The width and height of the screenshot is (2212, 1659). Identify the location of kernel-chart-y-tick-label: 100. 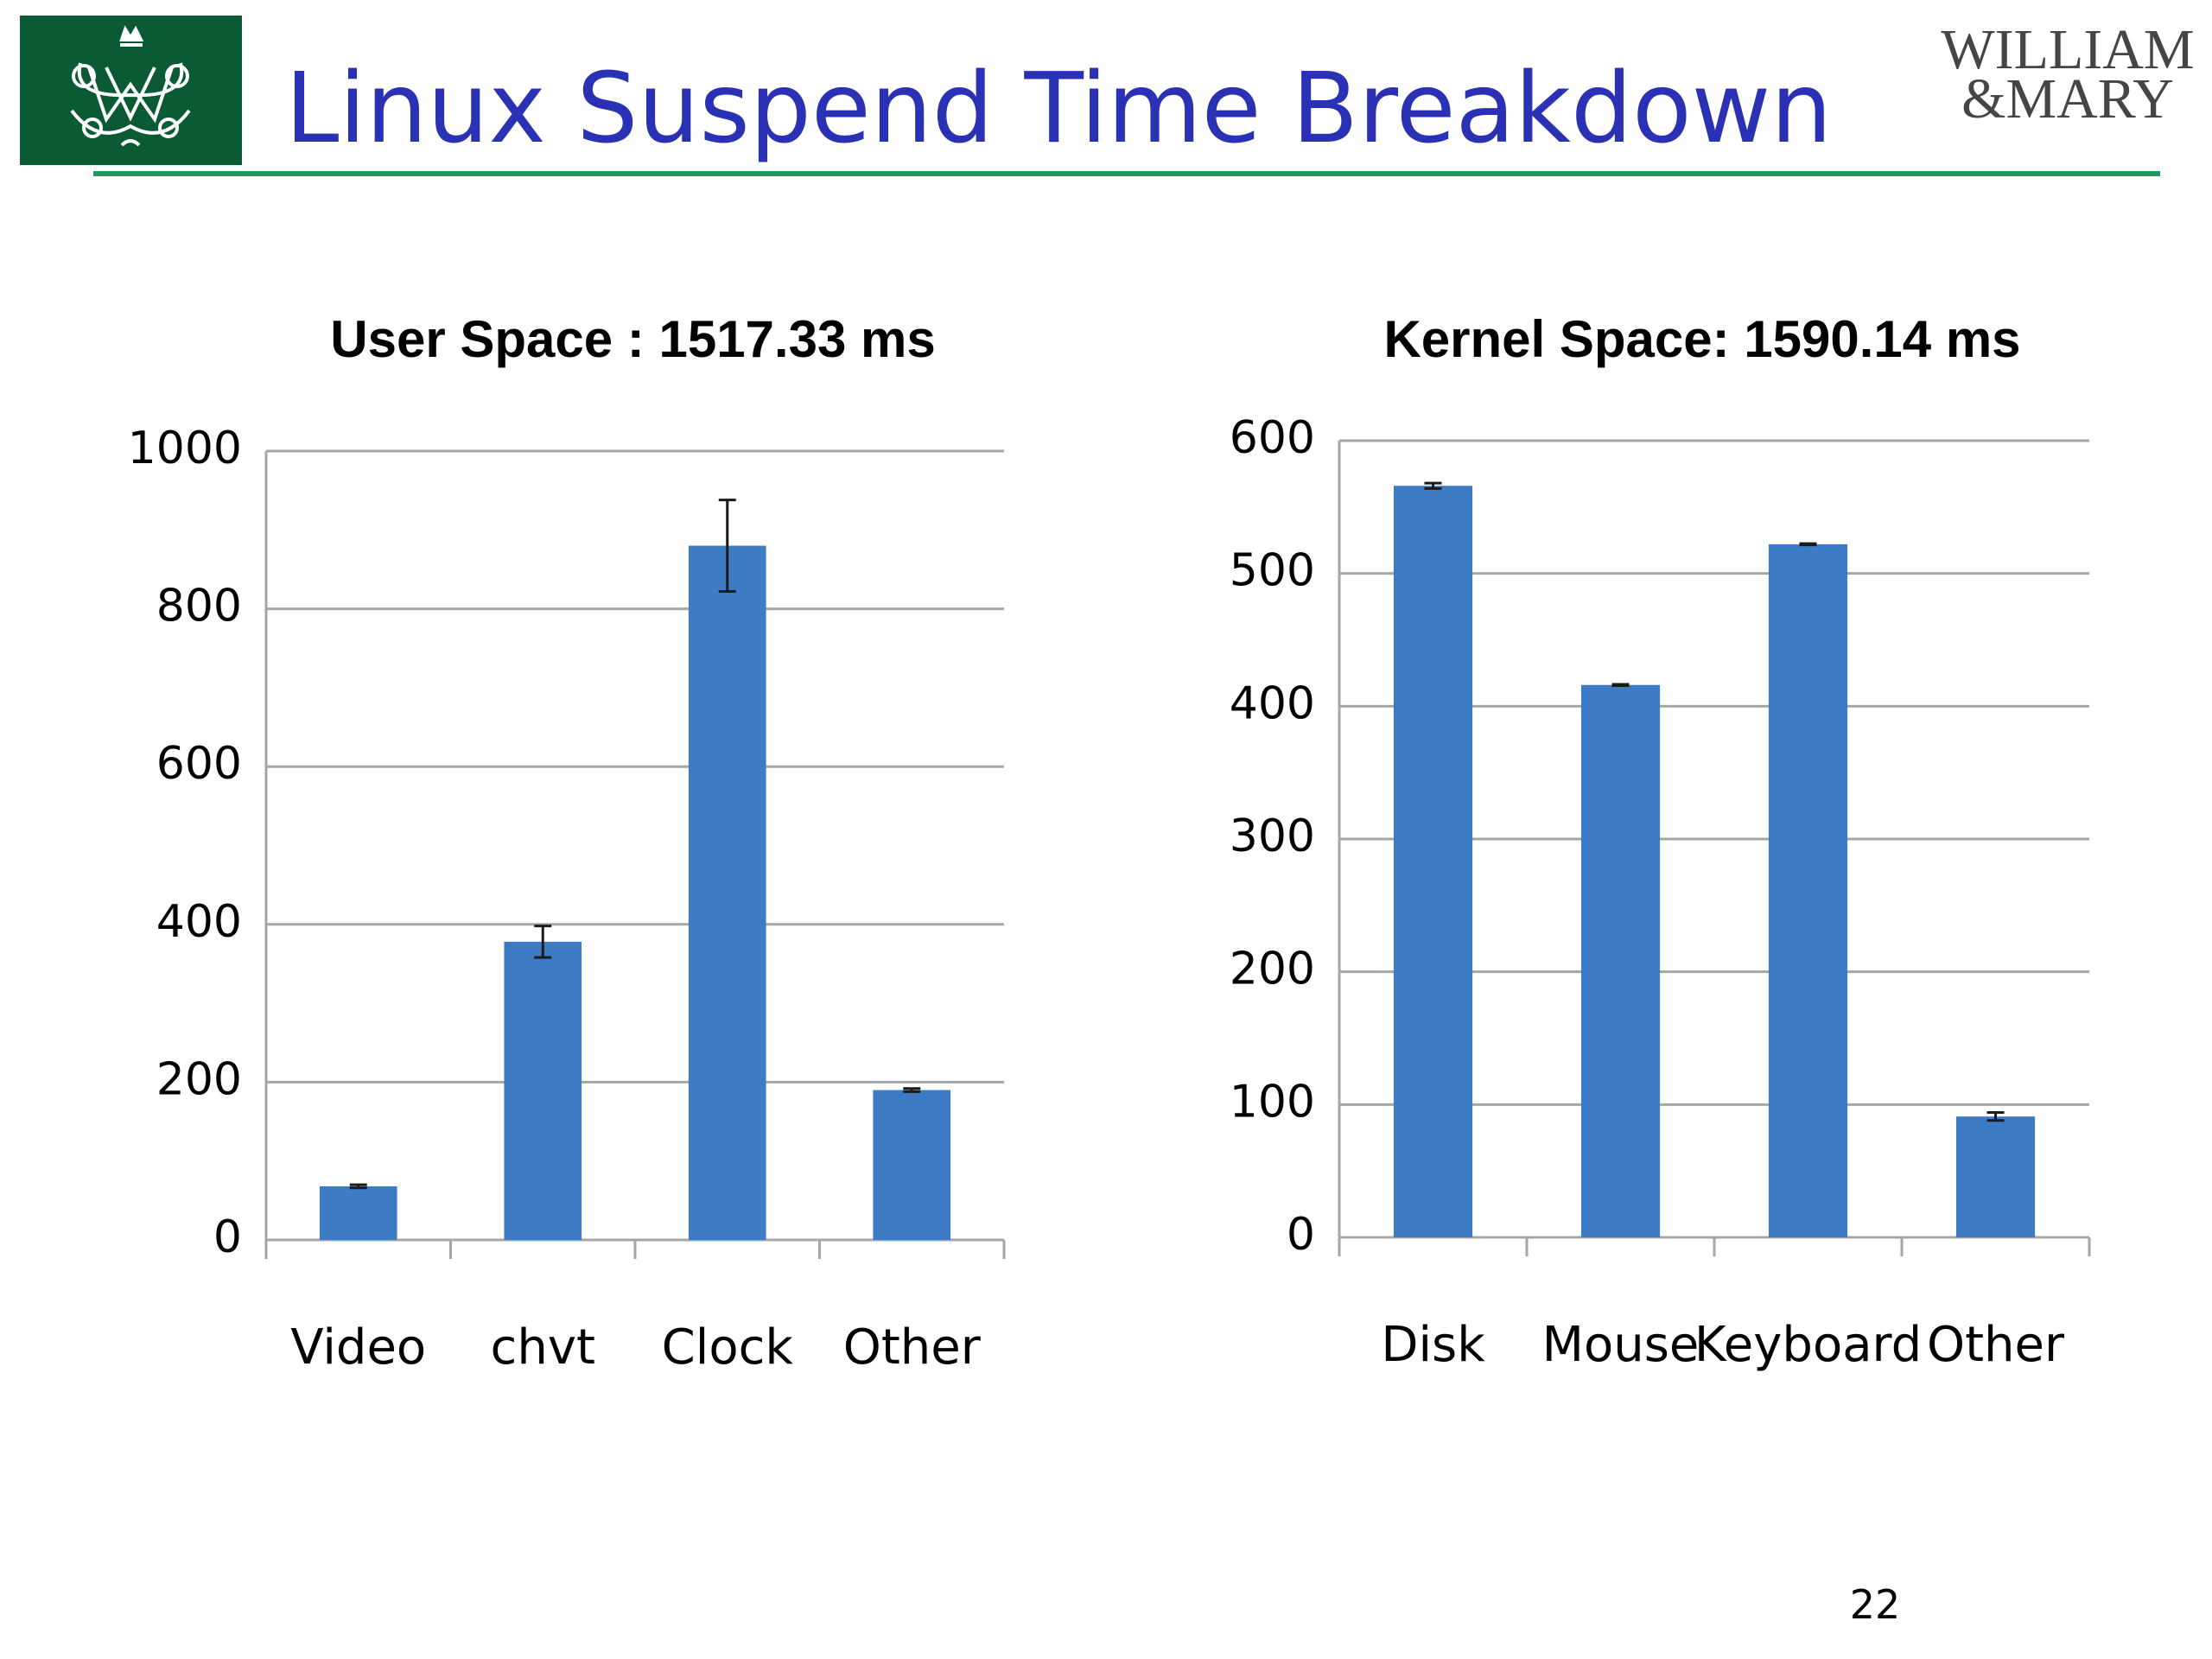
(1272, 1102).